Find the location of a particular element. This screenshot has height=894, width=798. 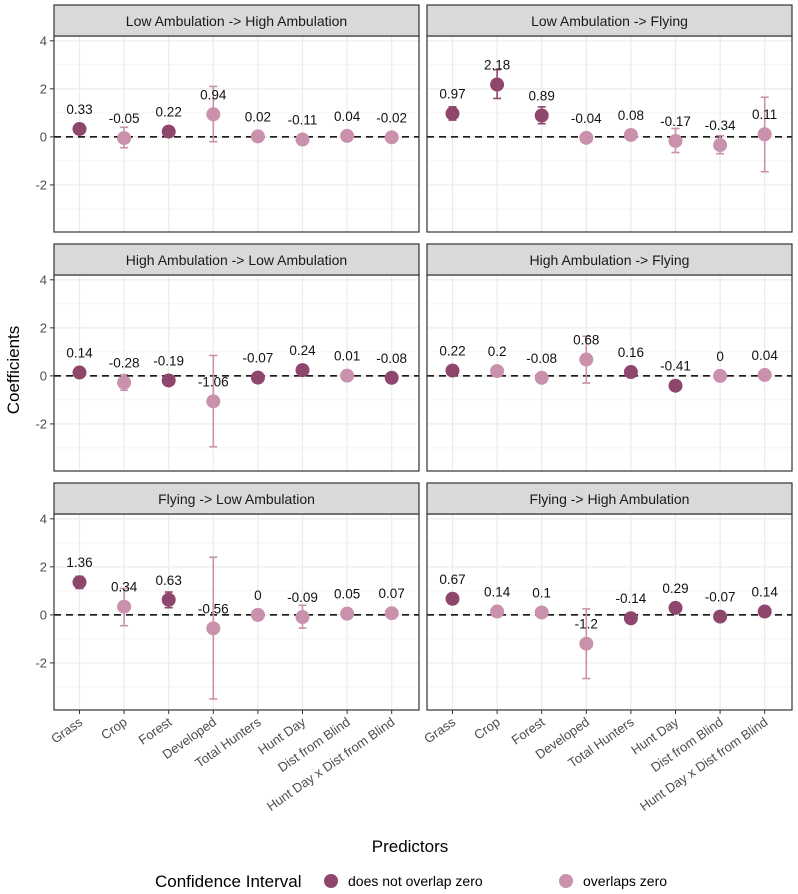

data-label: 0.08 is located at coordinates (631, 115).